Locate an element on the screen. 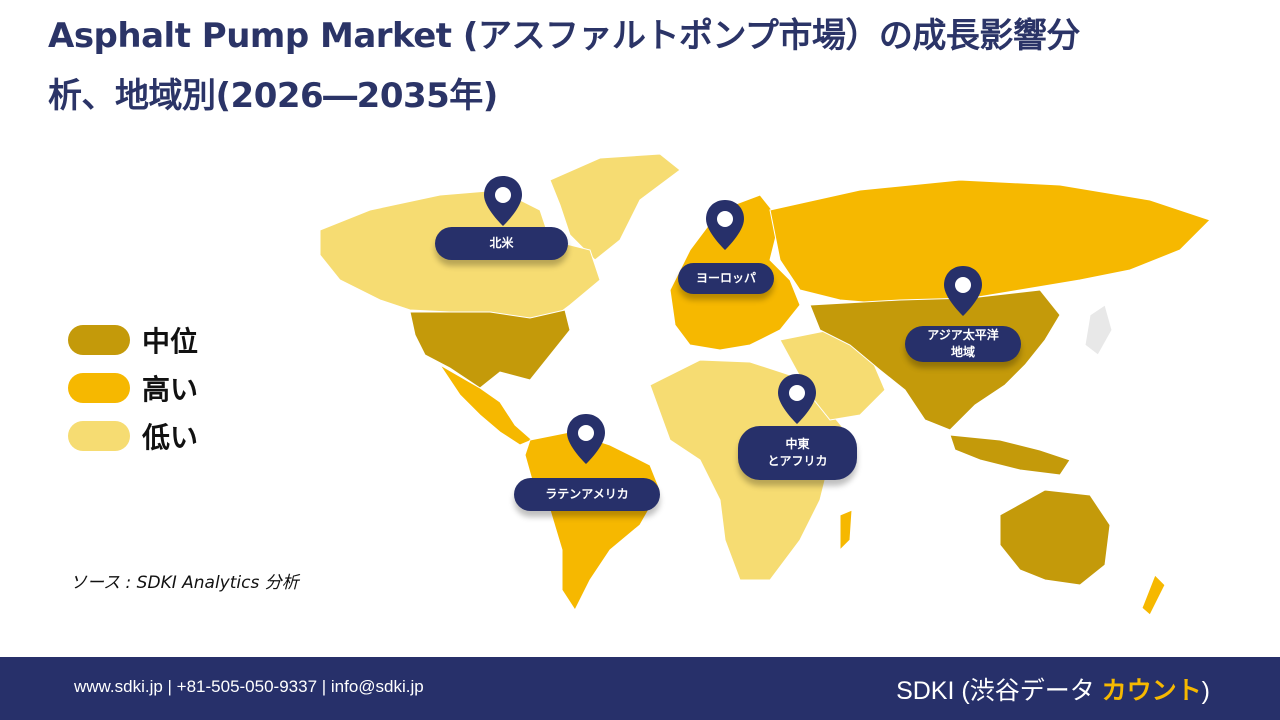 The width and height of the screenshot is (1280, 720). title-line-2: 析、地域別(2026―2035年) is located at coordinates (273, 96).